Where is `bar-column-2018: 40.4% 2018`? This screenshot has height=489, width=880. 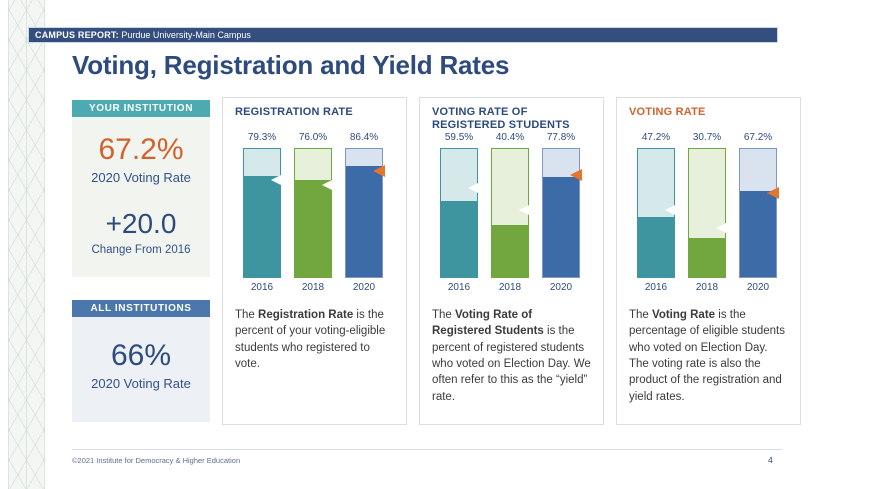 bar-column-2018: 40.4% 2018 is located at coordinates (511, 212).